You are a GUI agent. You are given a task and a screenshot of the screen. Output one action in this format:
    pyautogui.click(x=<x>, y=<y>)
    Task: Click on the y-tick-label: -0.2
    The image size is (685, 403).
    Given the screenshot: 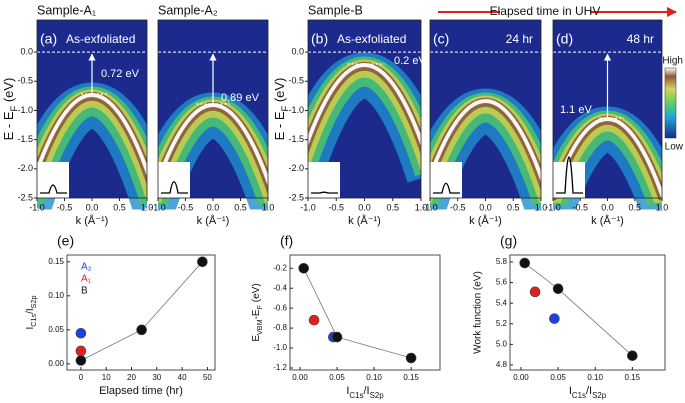 What is the action you would take?
    pyautogui.click(x=280, y=267)
    